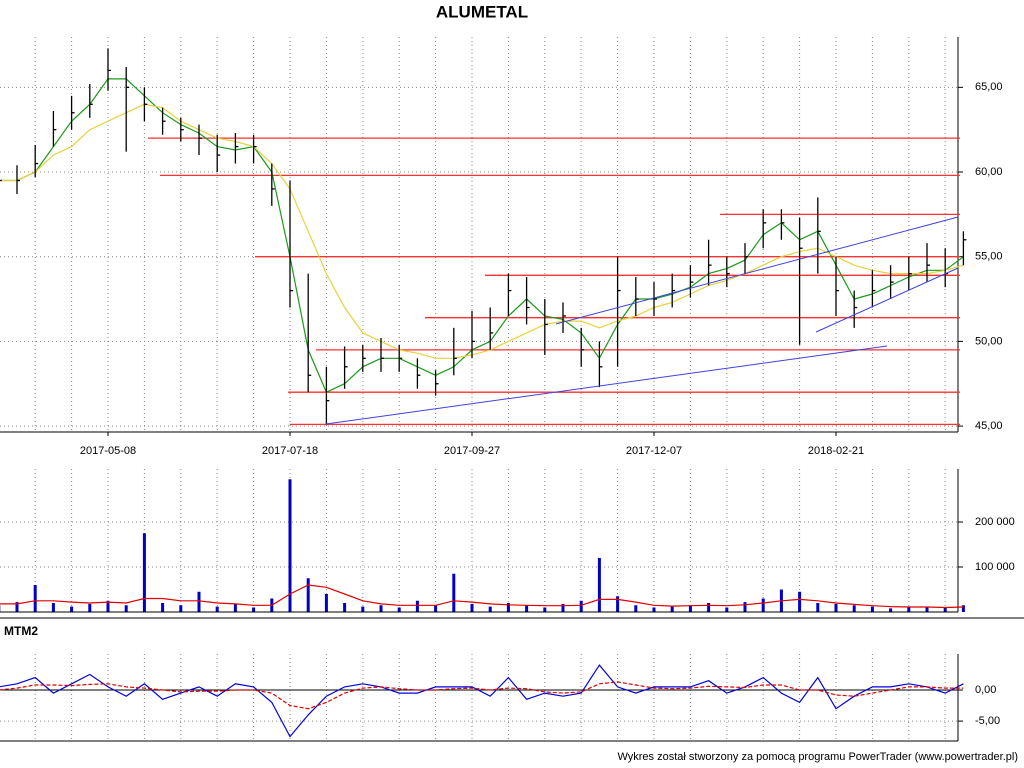  Describe the element at coordinates (989, 426) in the screenshot. I see `y-tick-label: 45,00` at that location.